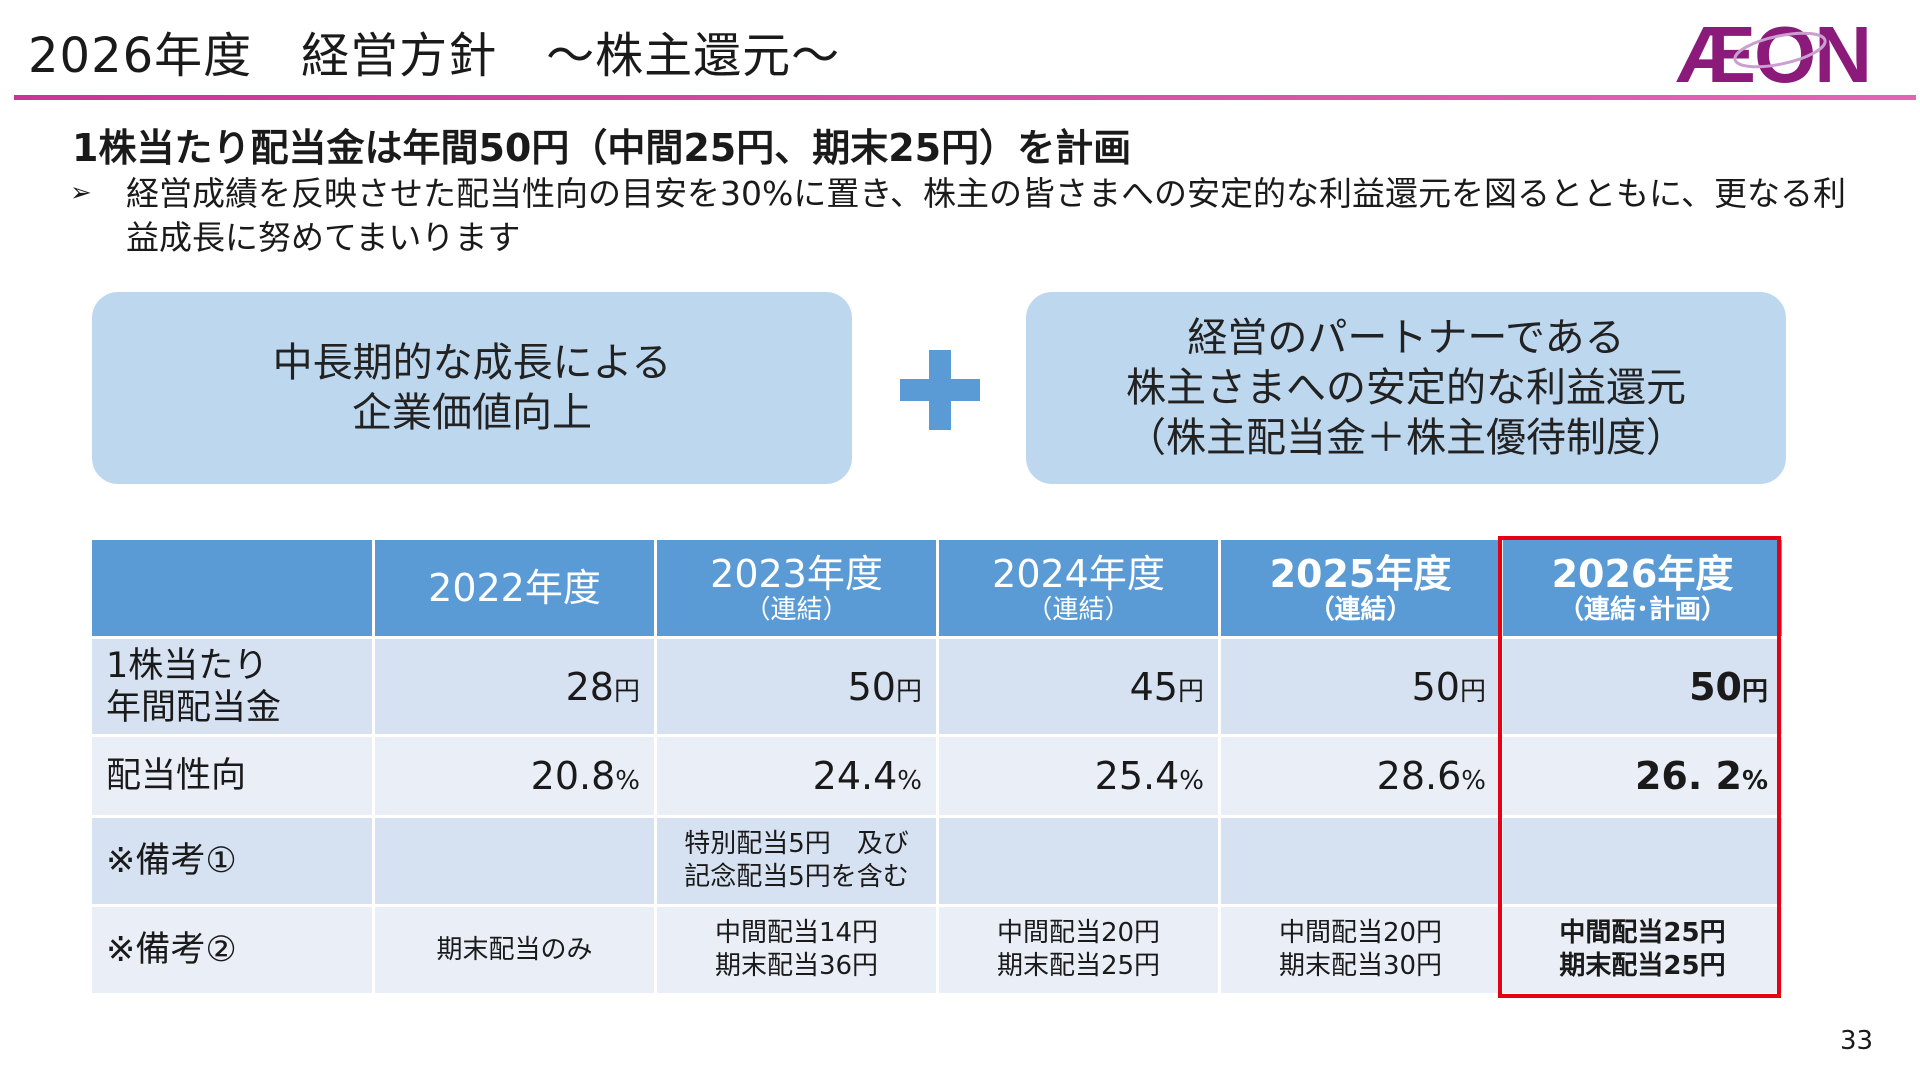 This screenshot has height=1080, width=1920. I want to click on header-2024: 2024年度 （連結）, so click(1078, 588).